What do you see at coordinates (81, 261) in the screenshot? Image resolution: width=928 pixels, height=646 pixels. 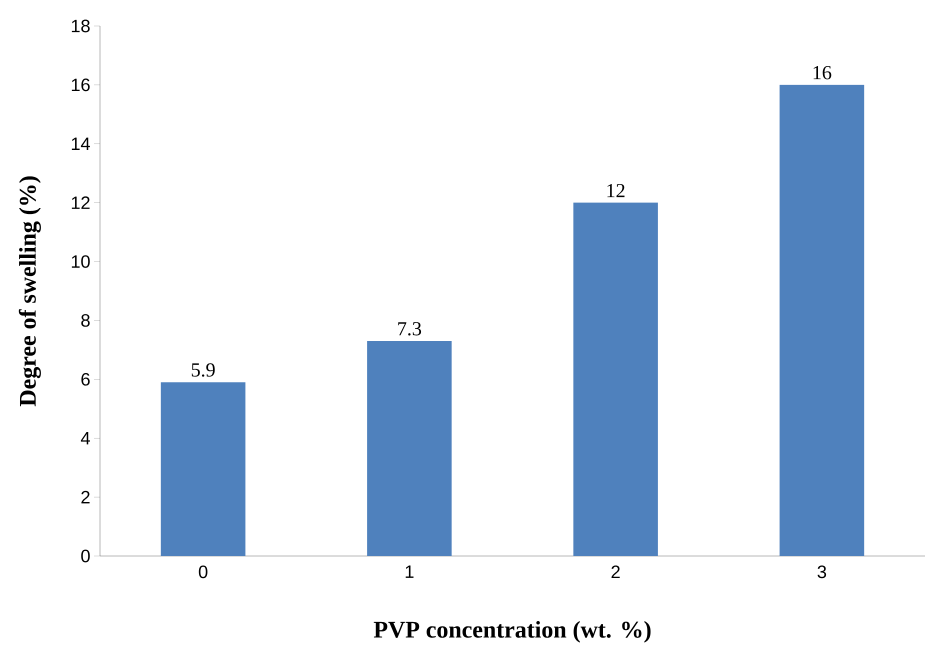 I see `y-tick-label: 10` at bounding box center [81, 261].